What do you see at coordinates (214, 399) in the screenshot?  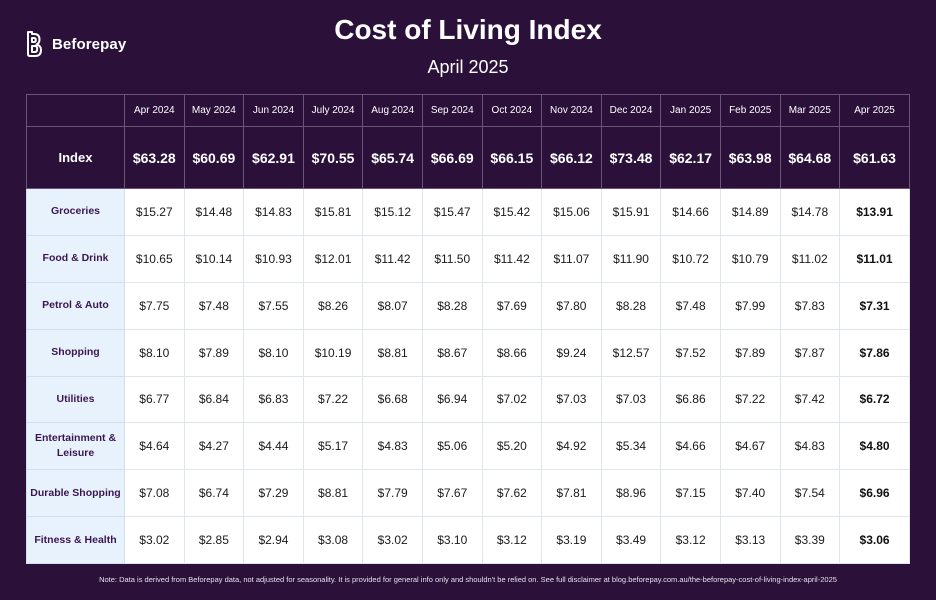 I see `value-cell: $6.84` at bounding box center [214, 399].